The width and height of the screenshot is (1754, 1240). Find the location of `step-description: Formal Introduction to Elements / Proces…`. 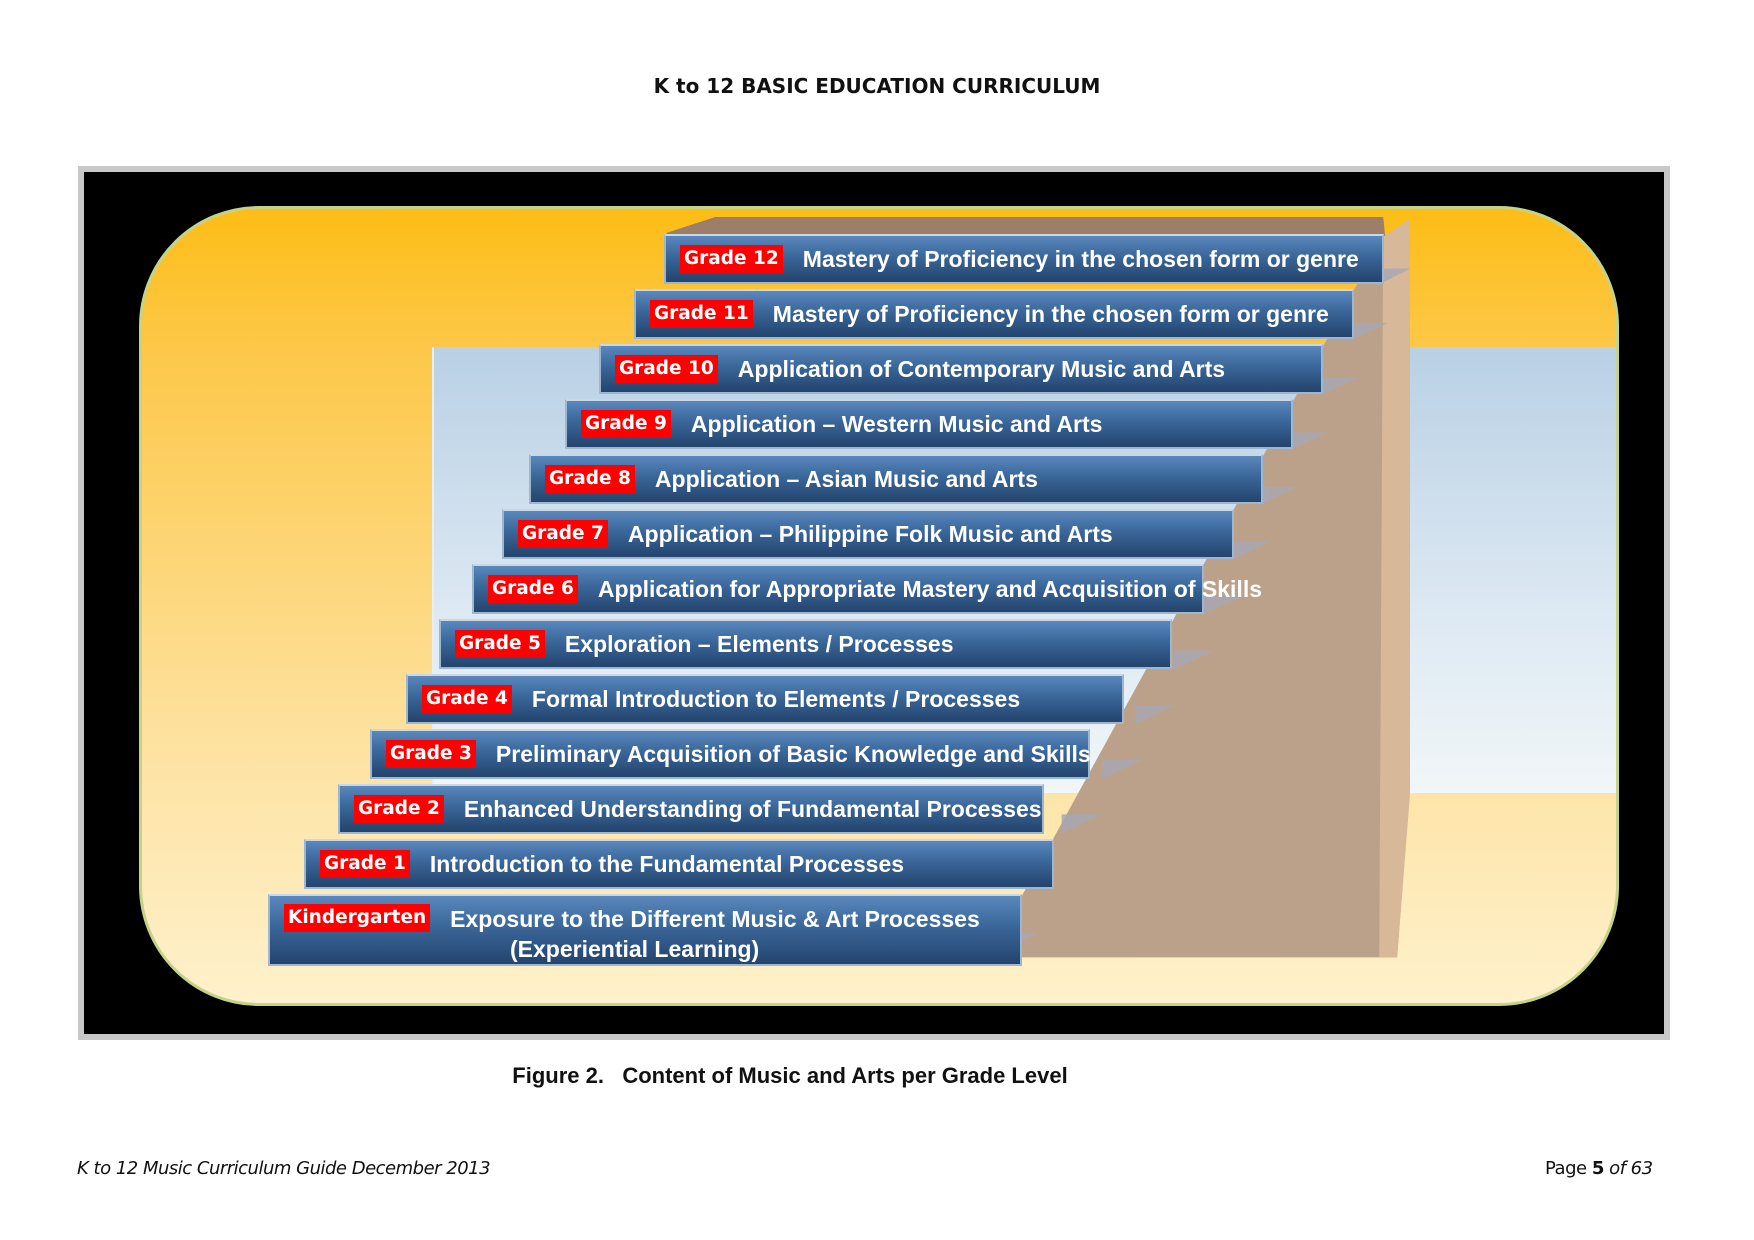

step-description: Formal Introduction to Elements / Proces… is located at coordinates (776, 698).